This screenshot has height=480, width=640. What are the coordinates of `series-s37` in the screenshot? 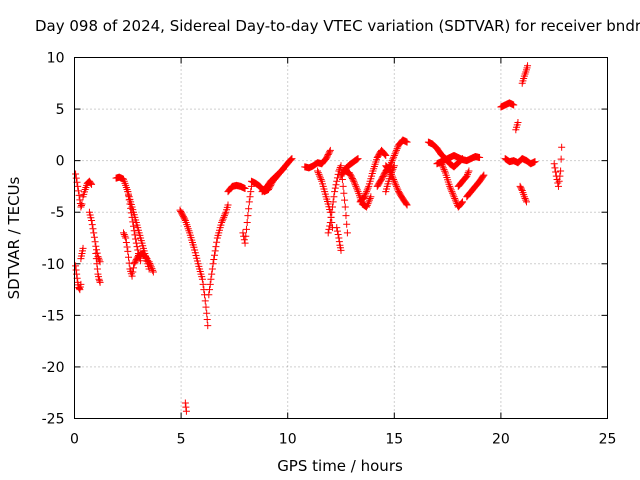 It's located at (523, 194).